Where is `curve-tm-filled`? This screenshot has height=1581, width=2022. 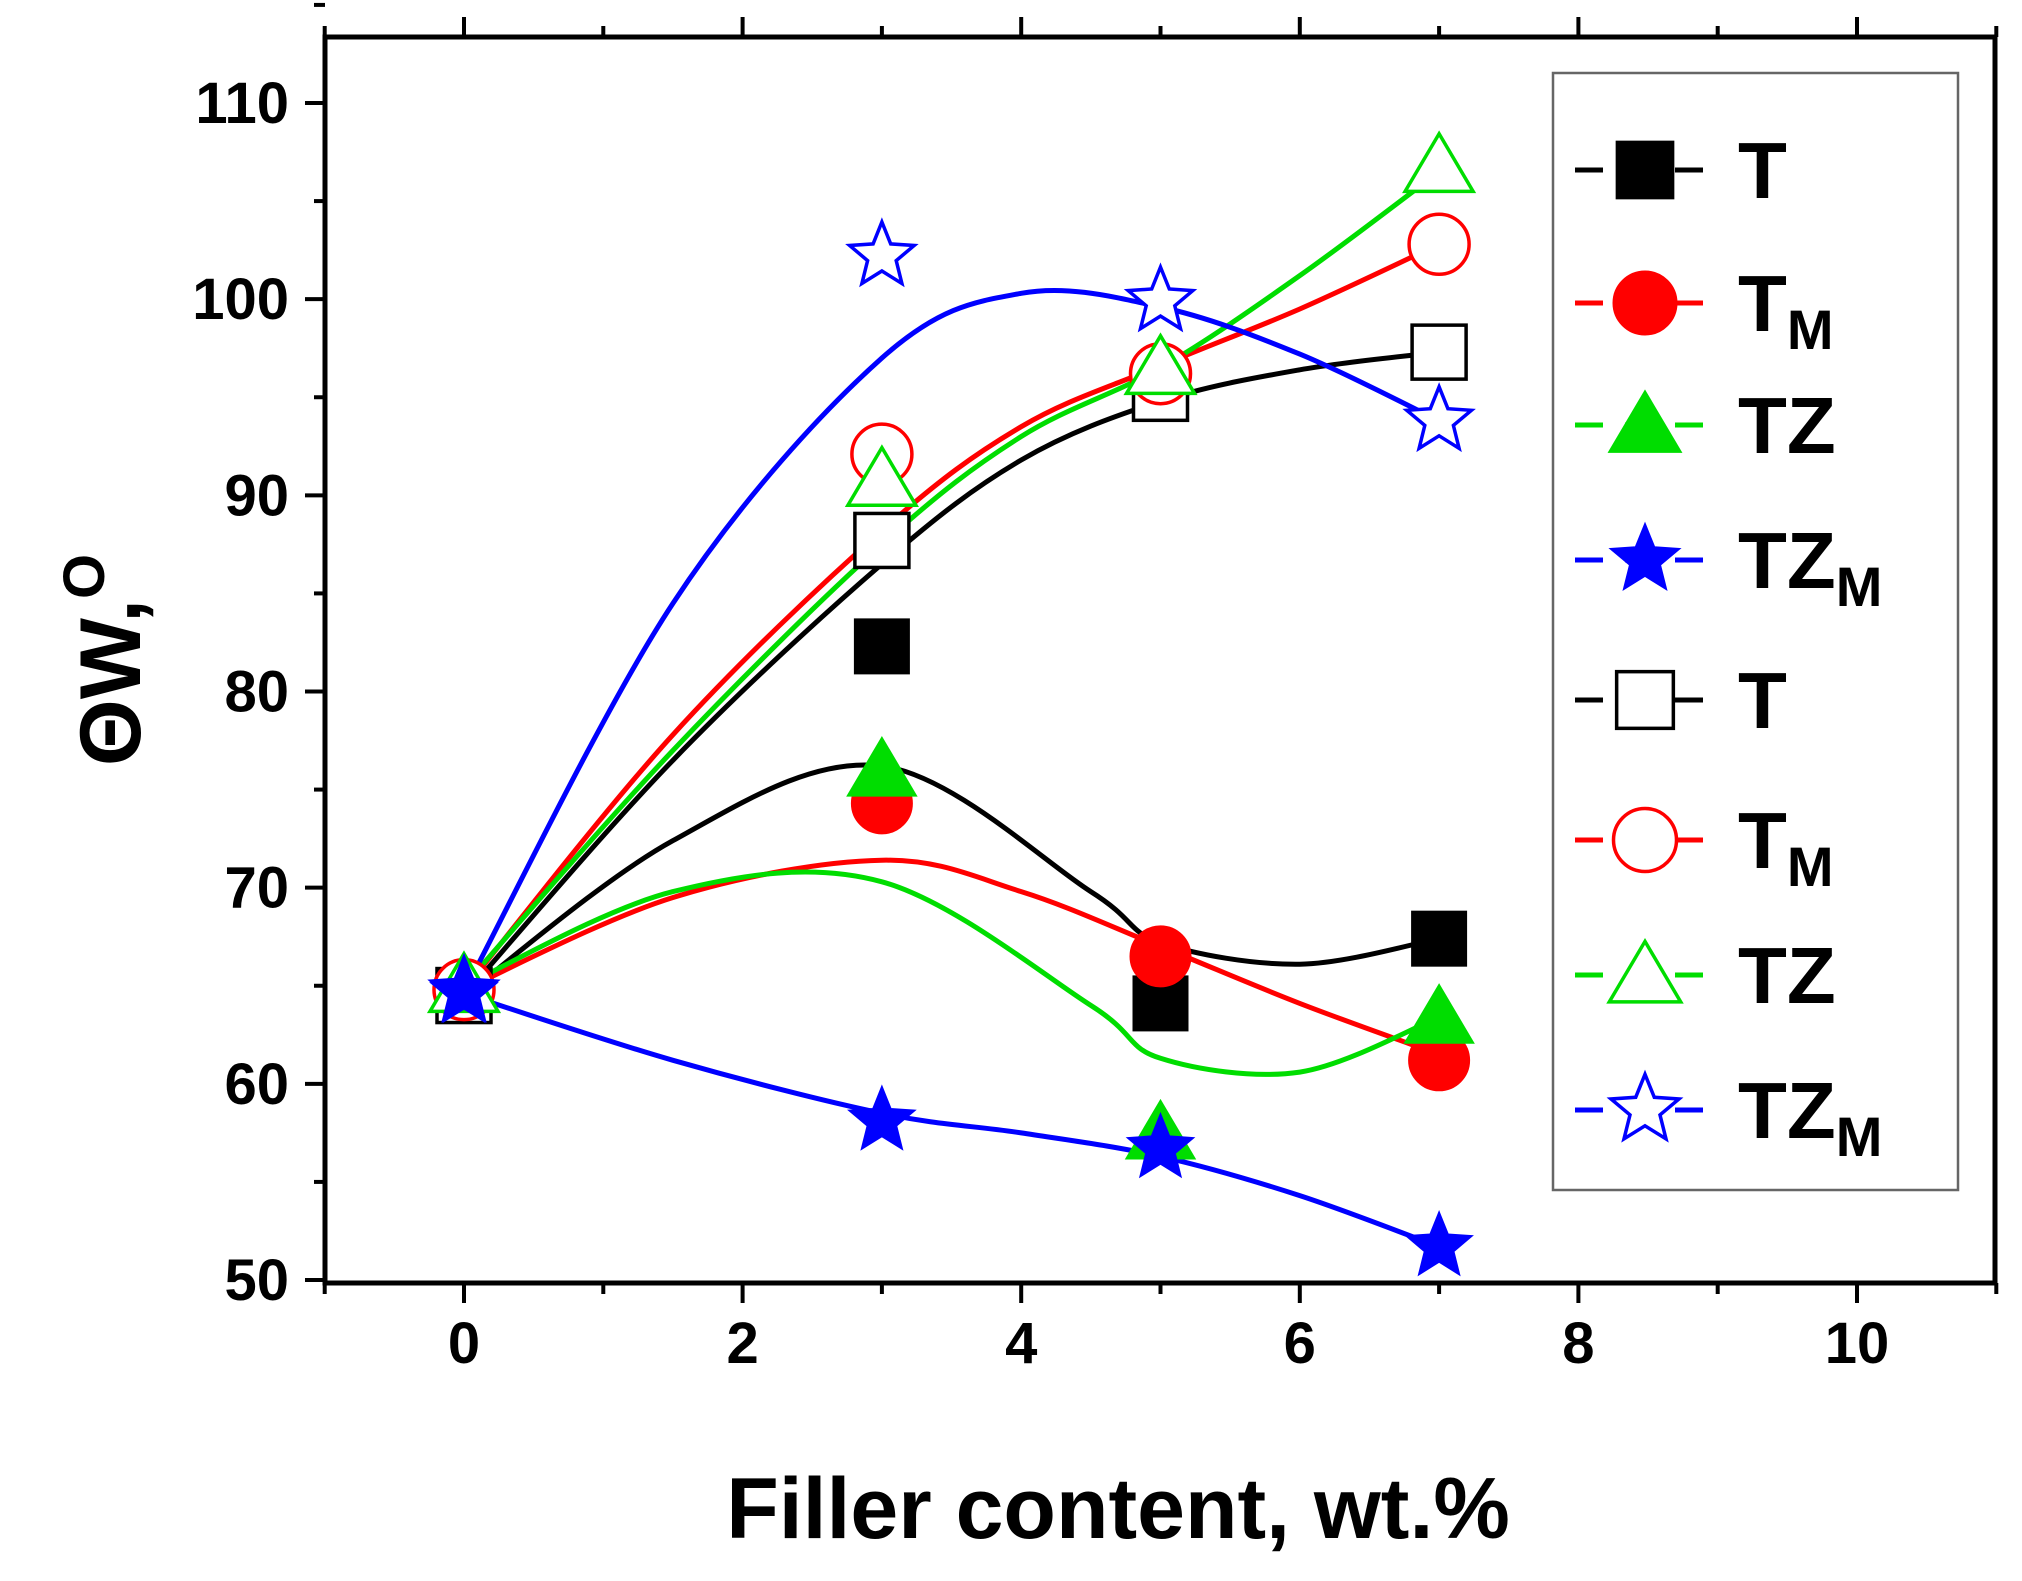 curve-tm-filled is located at coordinates (951, 957).